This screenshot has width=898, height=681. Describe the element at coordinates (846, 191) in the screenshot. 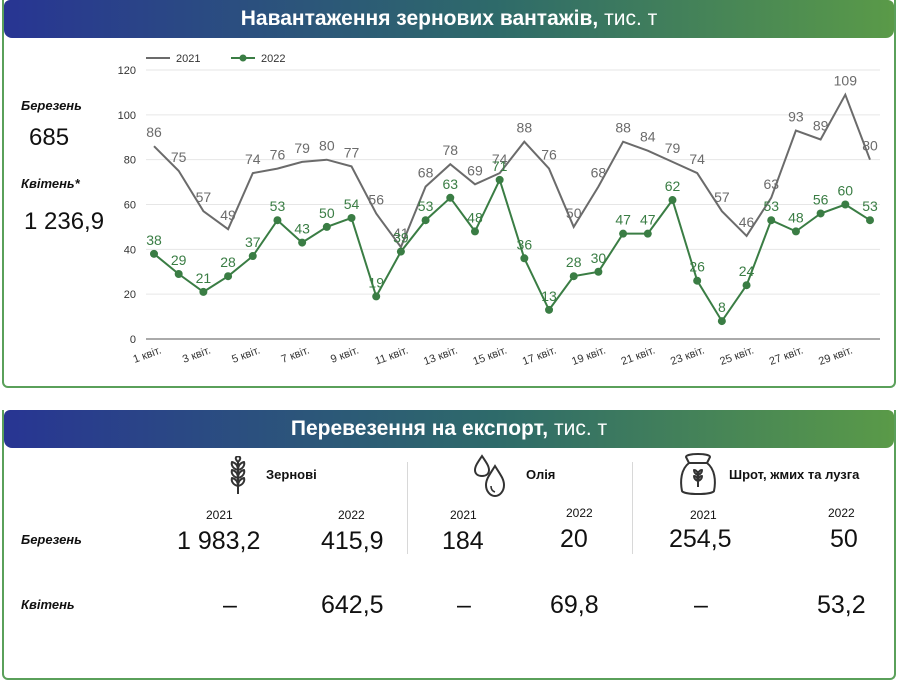

I see `data-label: 60` at that location.